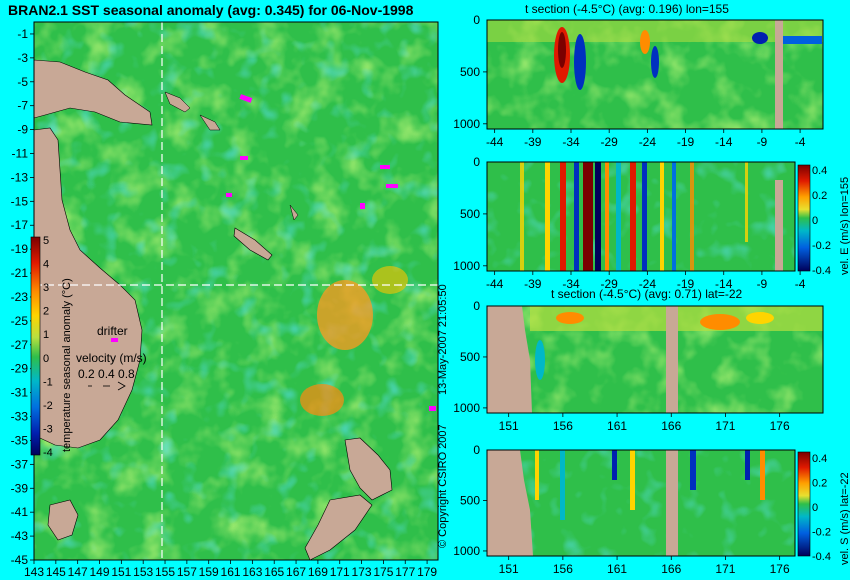 The height and width of the screenshot is (580, 850). Describe the element at coordinates (22, 58) in the screenshot. I see `lat-tick-label: -3` at that location.